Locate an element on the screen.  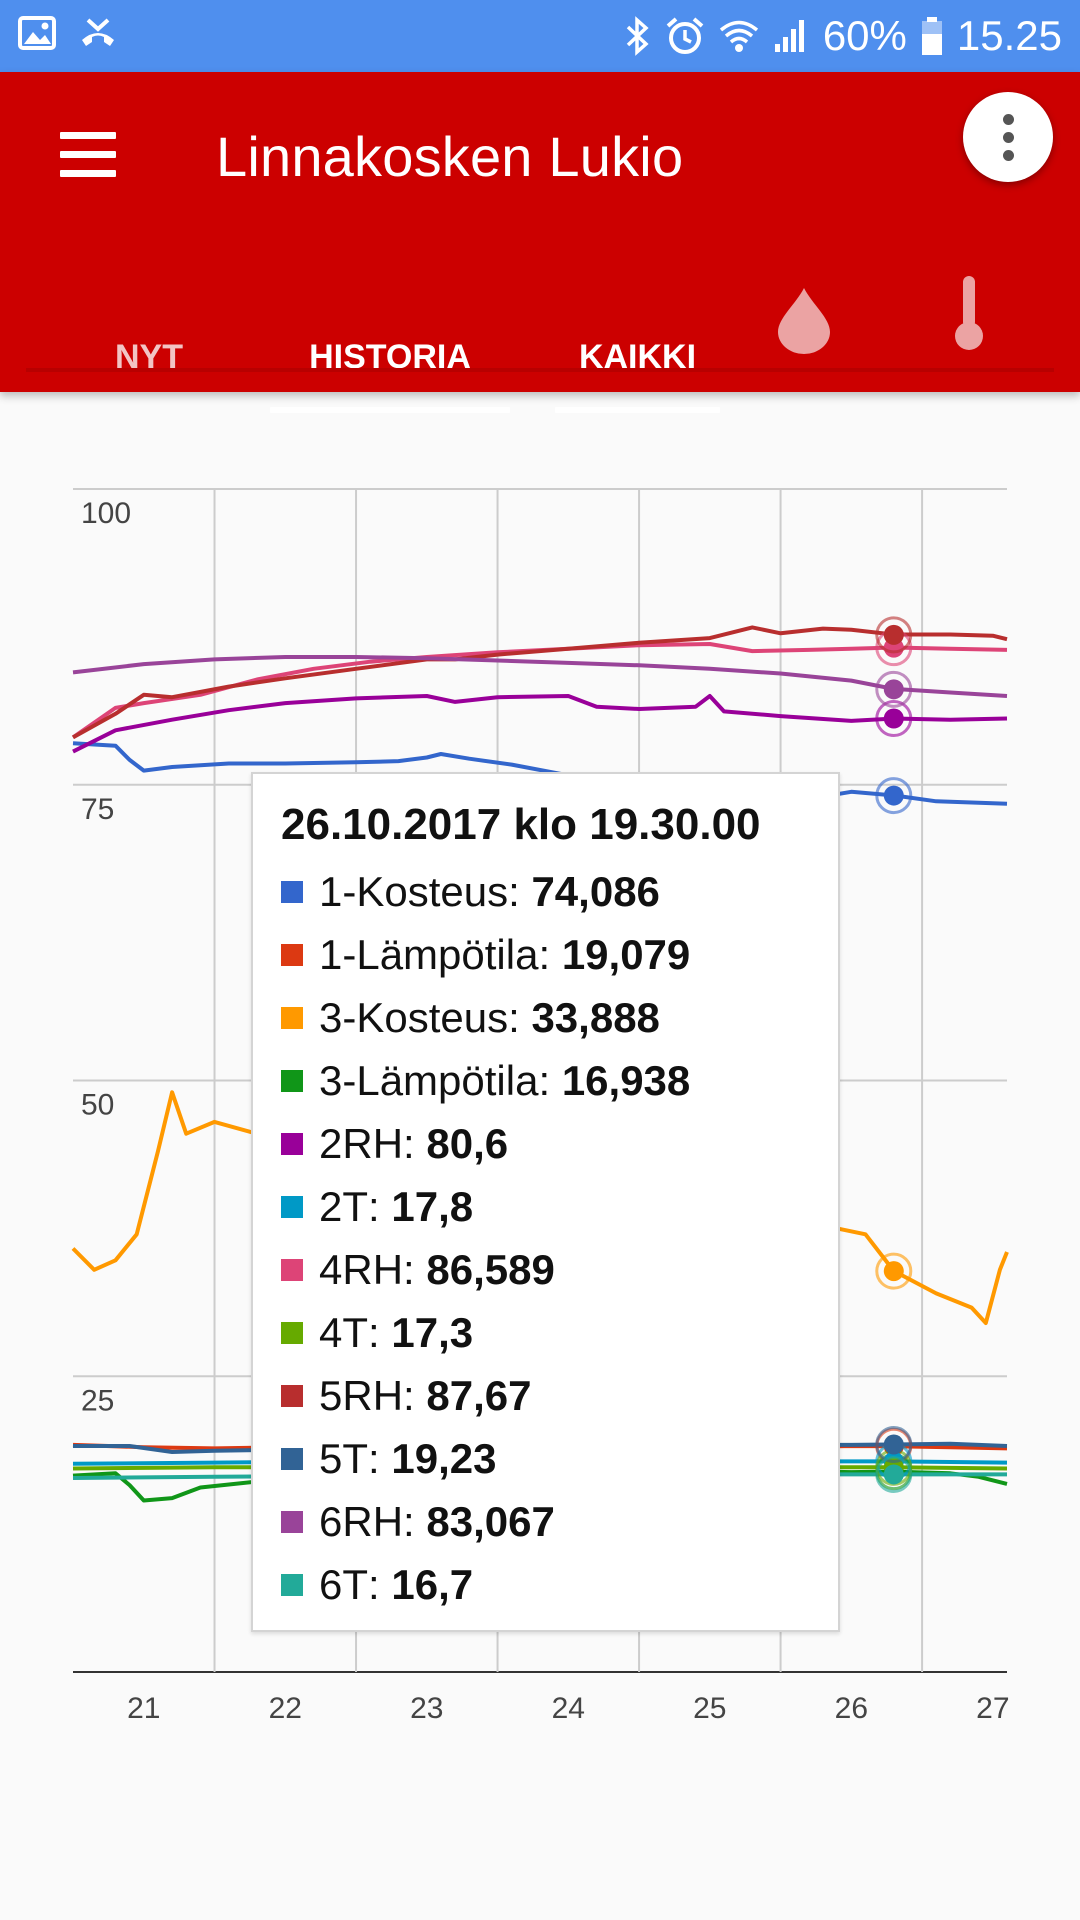
y-tick-label: 75 is located at coordinates (97, 809).